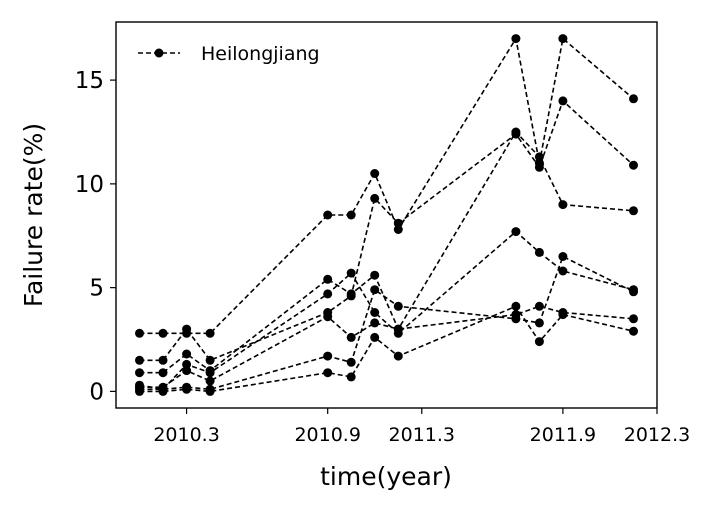 The image size is (715, 511). Describe the element at coordinates (563, 435) in the screenshot. I see `x-tick-label: 2011.9` at that location.